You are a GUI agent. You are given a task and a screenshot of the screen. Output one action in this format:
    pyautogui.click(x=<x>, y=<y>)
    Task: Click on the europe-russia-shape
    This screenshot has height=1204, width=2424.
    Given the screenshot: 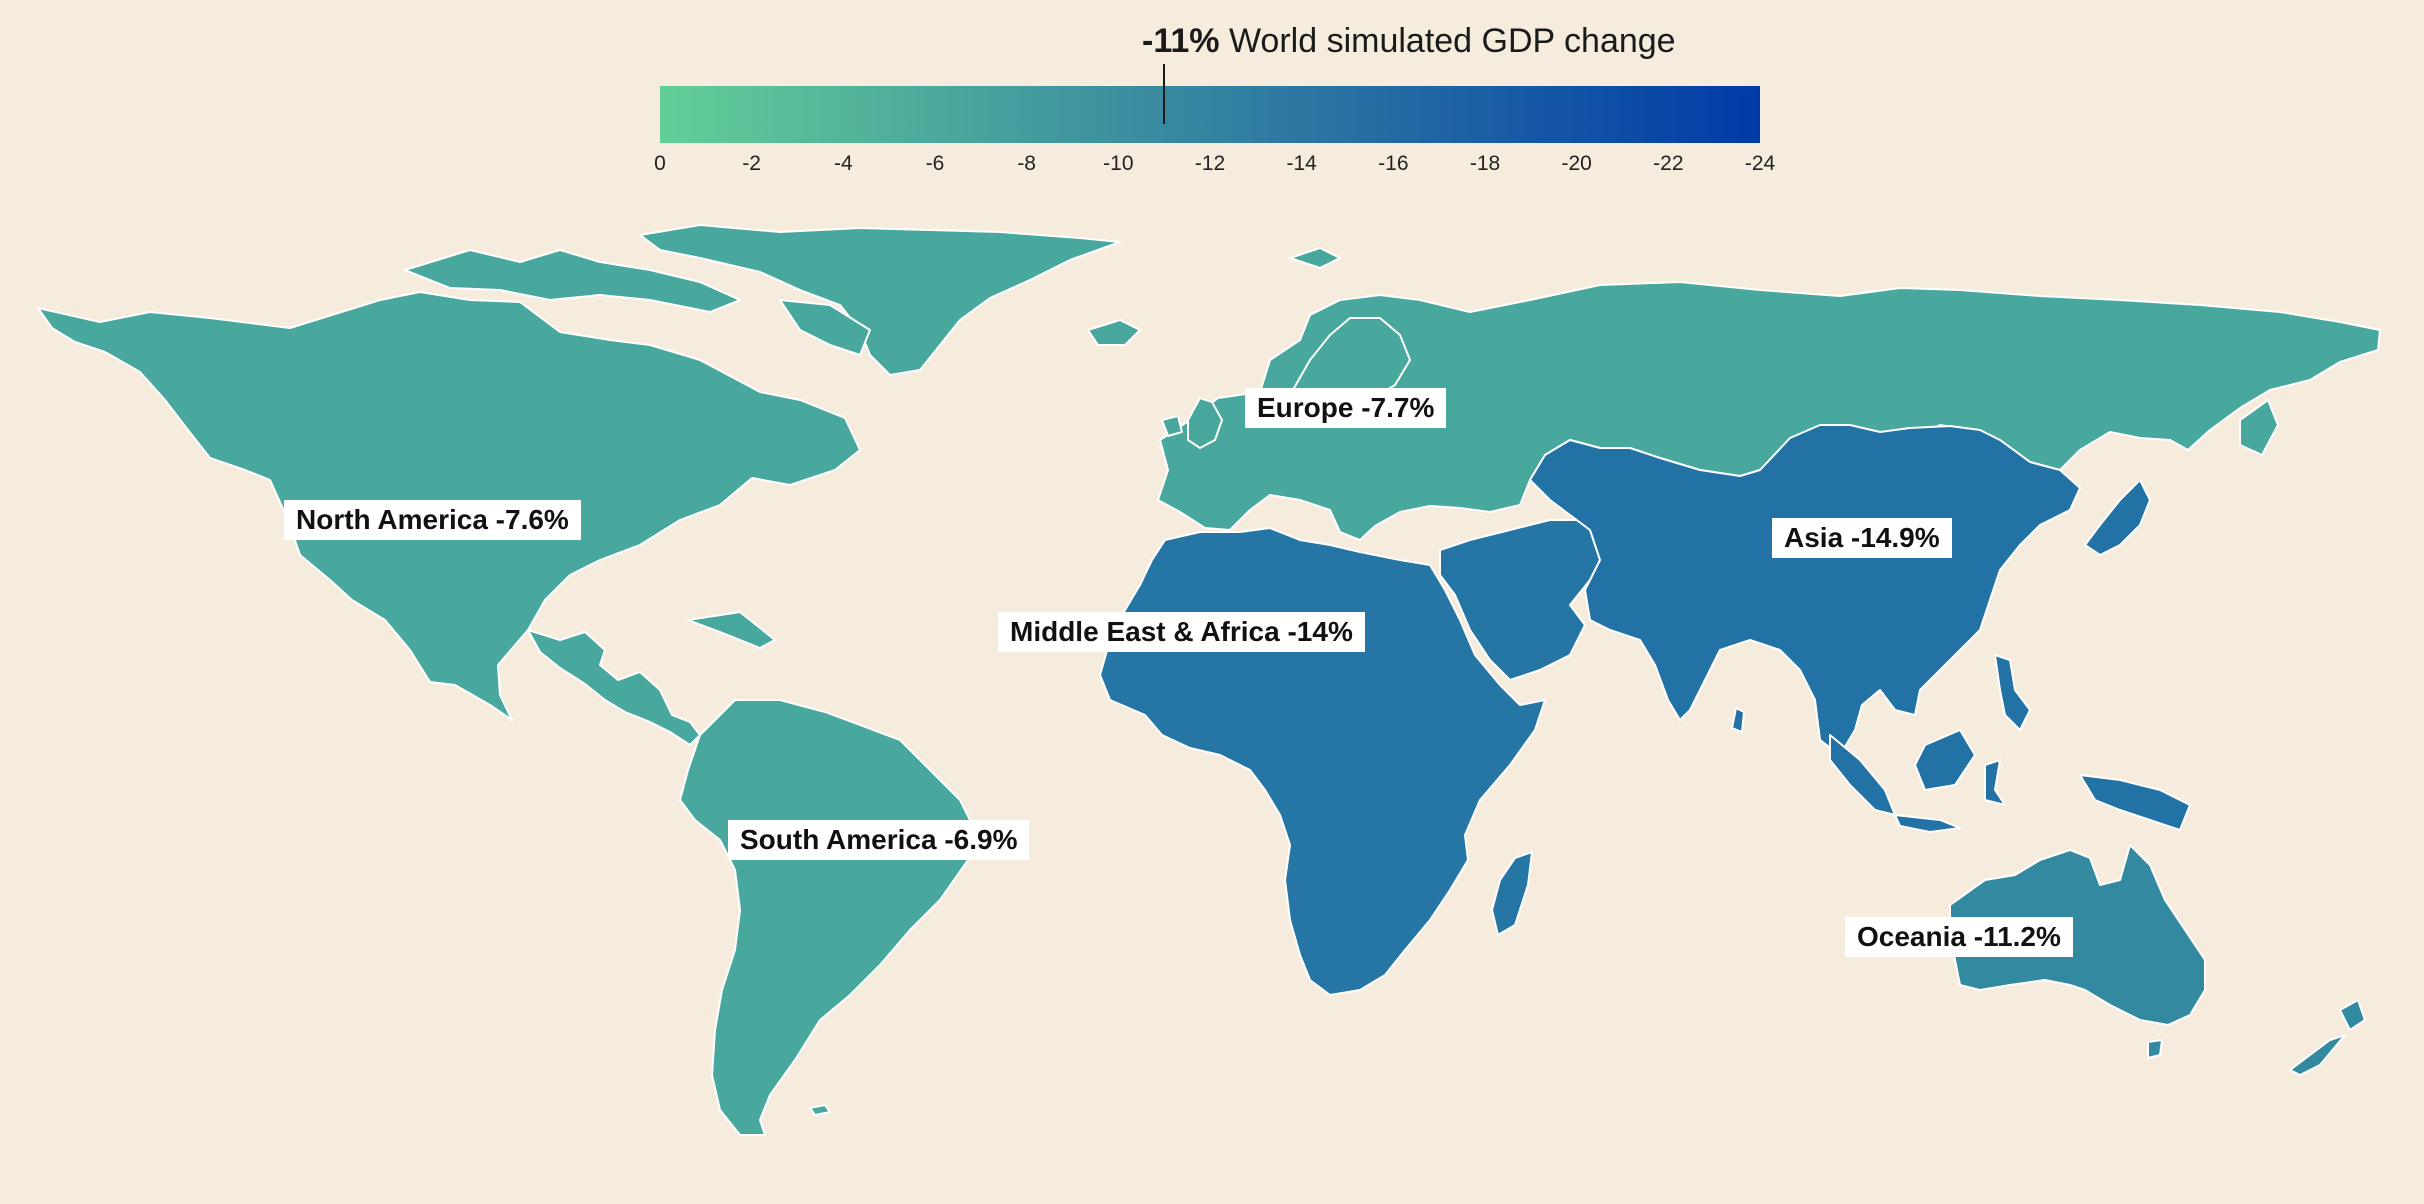 What is the action you would take?
    pyautogui.click(x=1769, y=411)
    